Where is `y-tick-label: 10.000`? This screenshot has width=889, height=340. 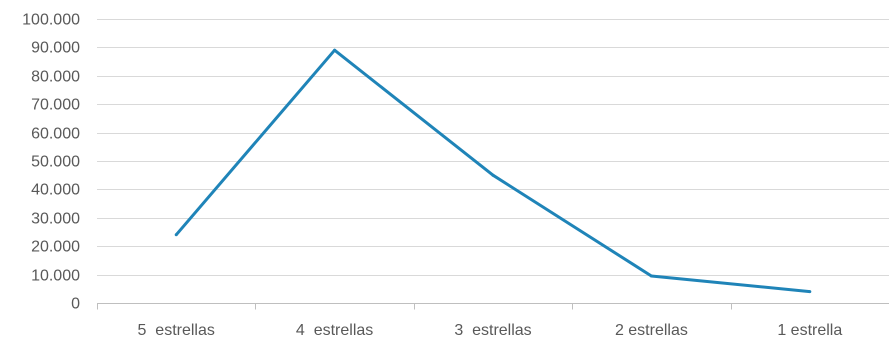
y-tick-label: 10.000 is located at coordinates (55, 276).